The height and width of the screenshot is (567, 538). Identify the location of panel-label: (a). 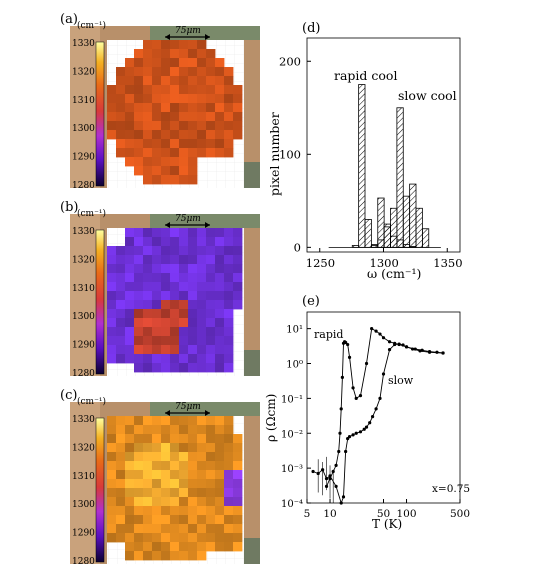
(69, 19).